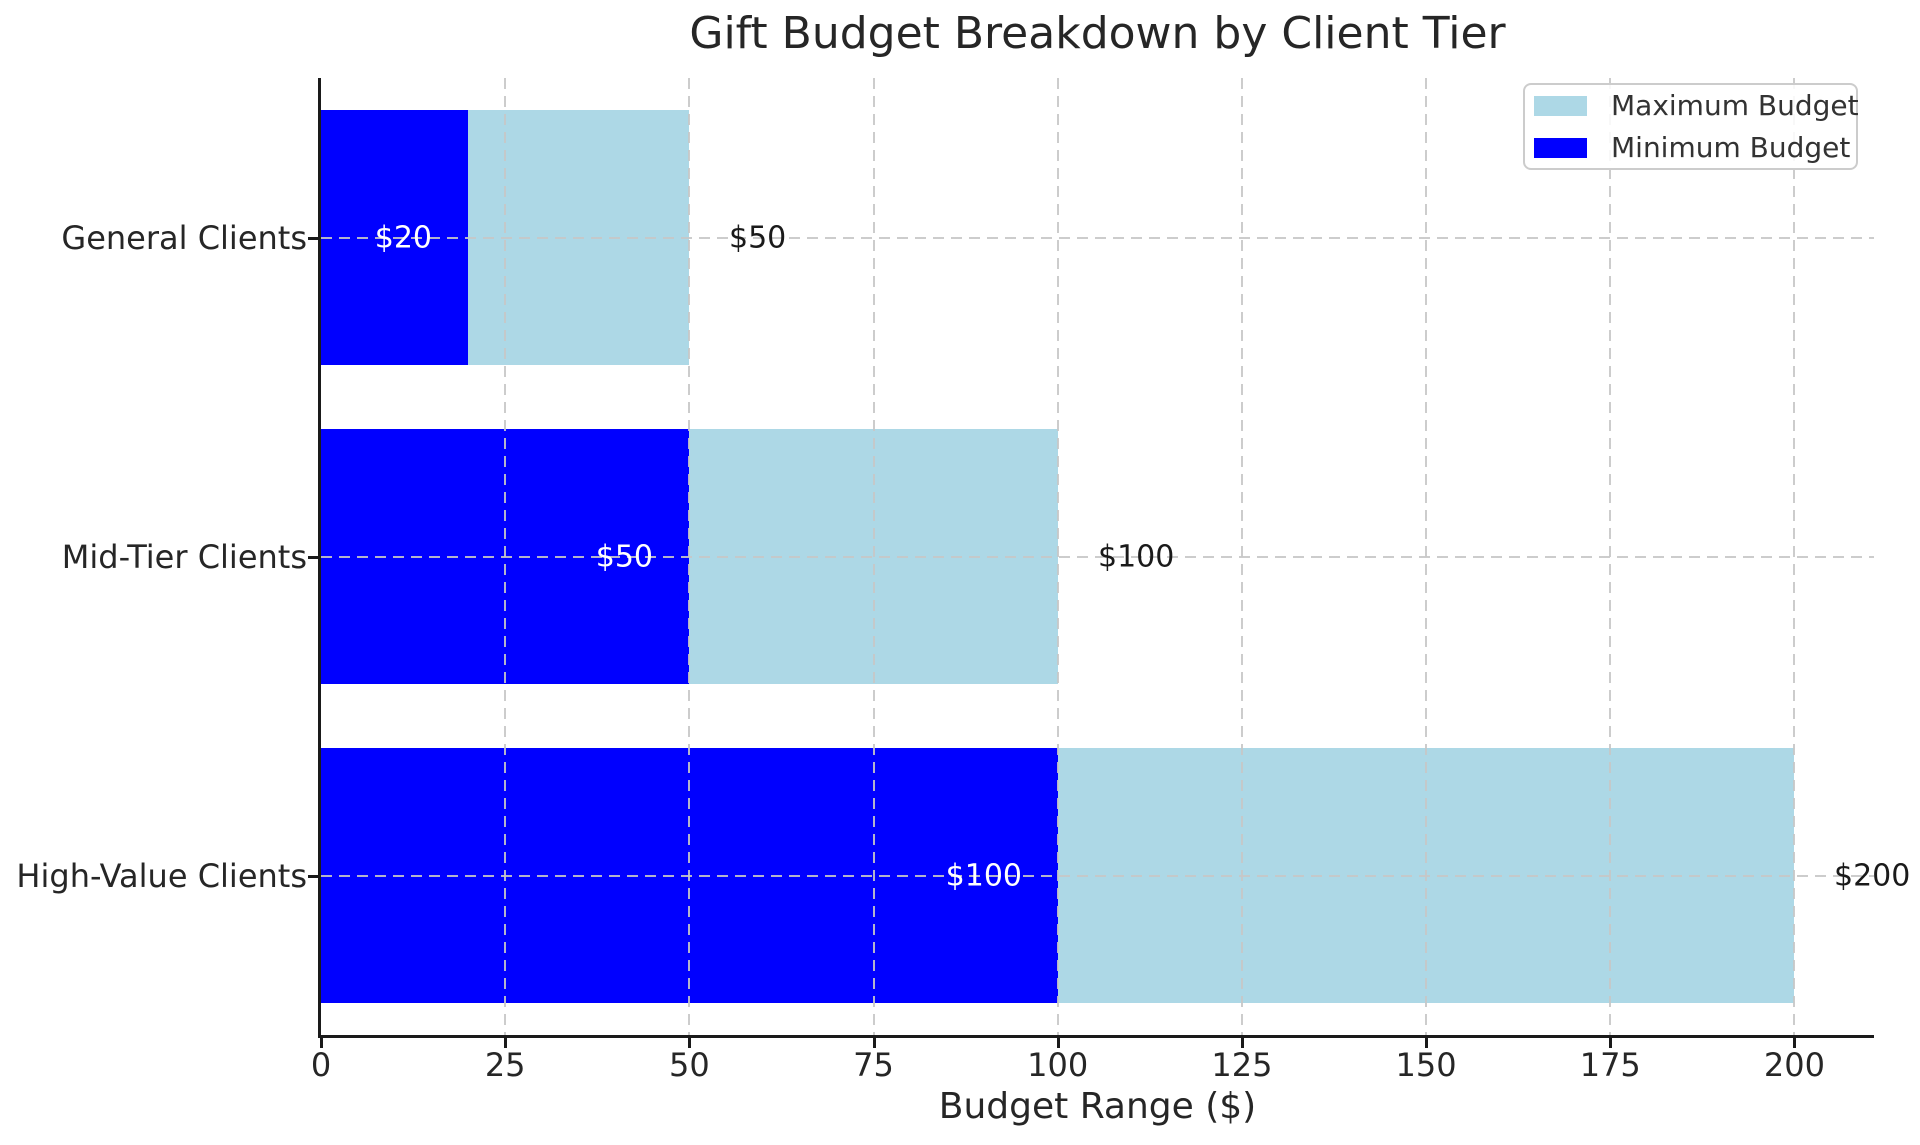  I want to click on y-axis-category-label: High-Value Clients, so click(161, 876).